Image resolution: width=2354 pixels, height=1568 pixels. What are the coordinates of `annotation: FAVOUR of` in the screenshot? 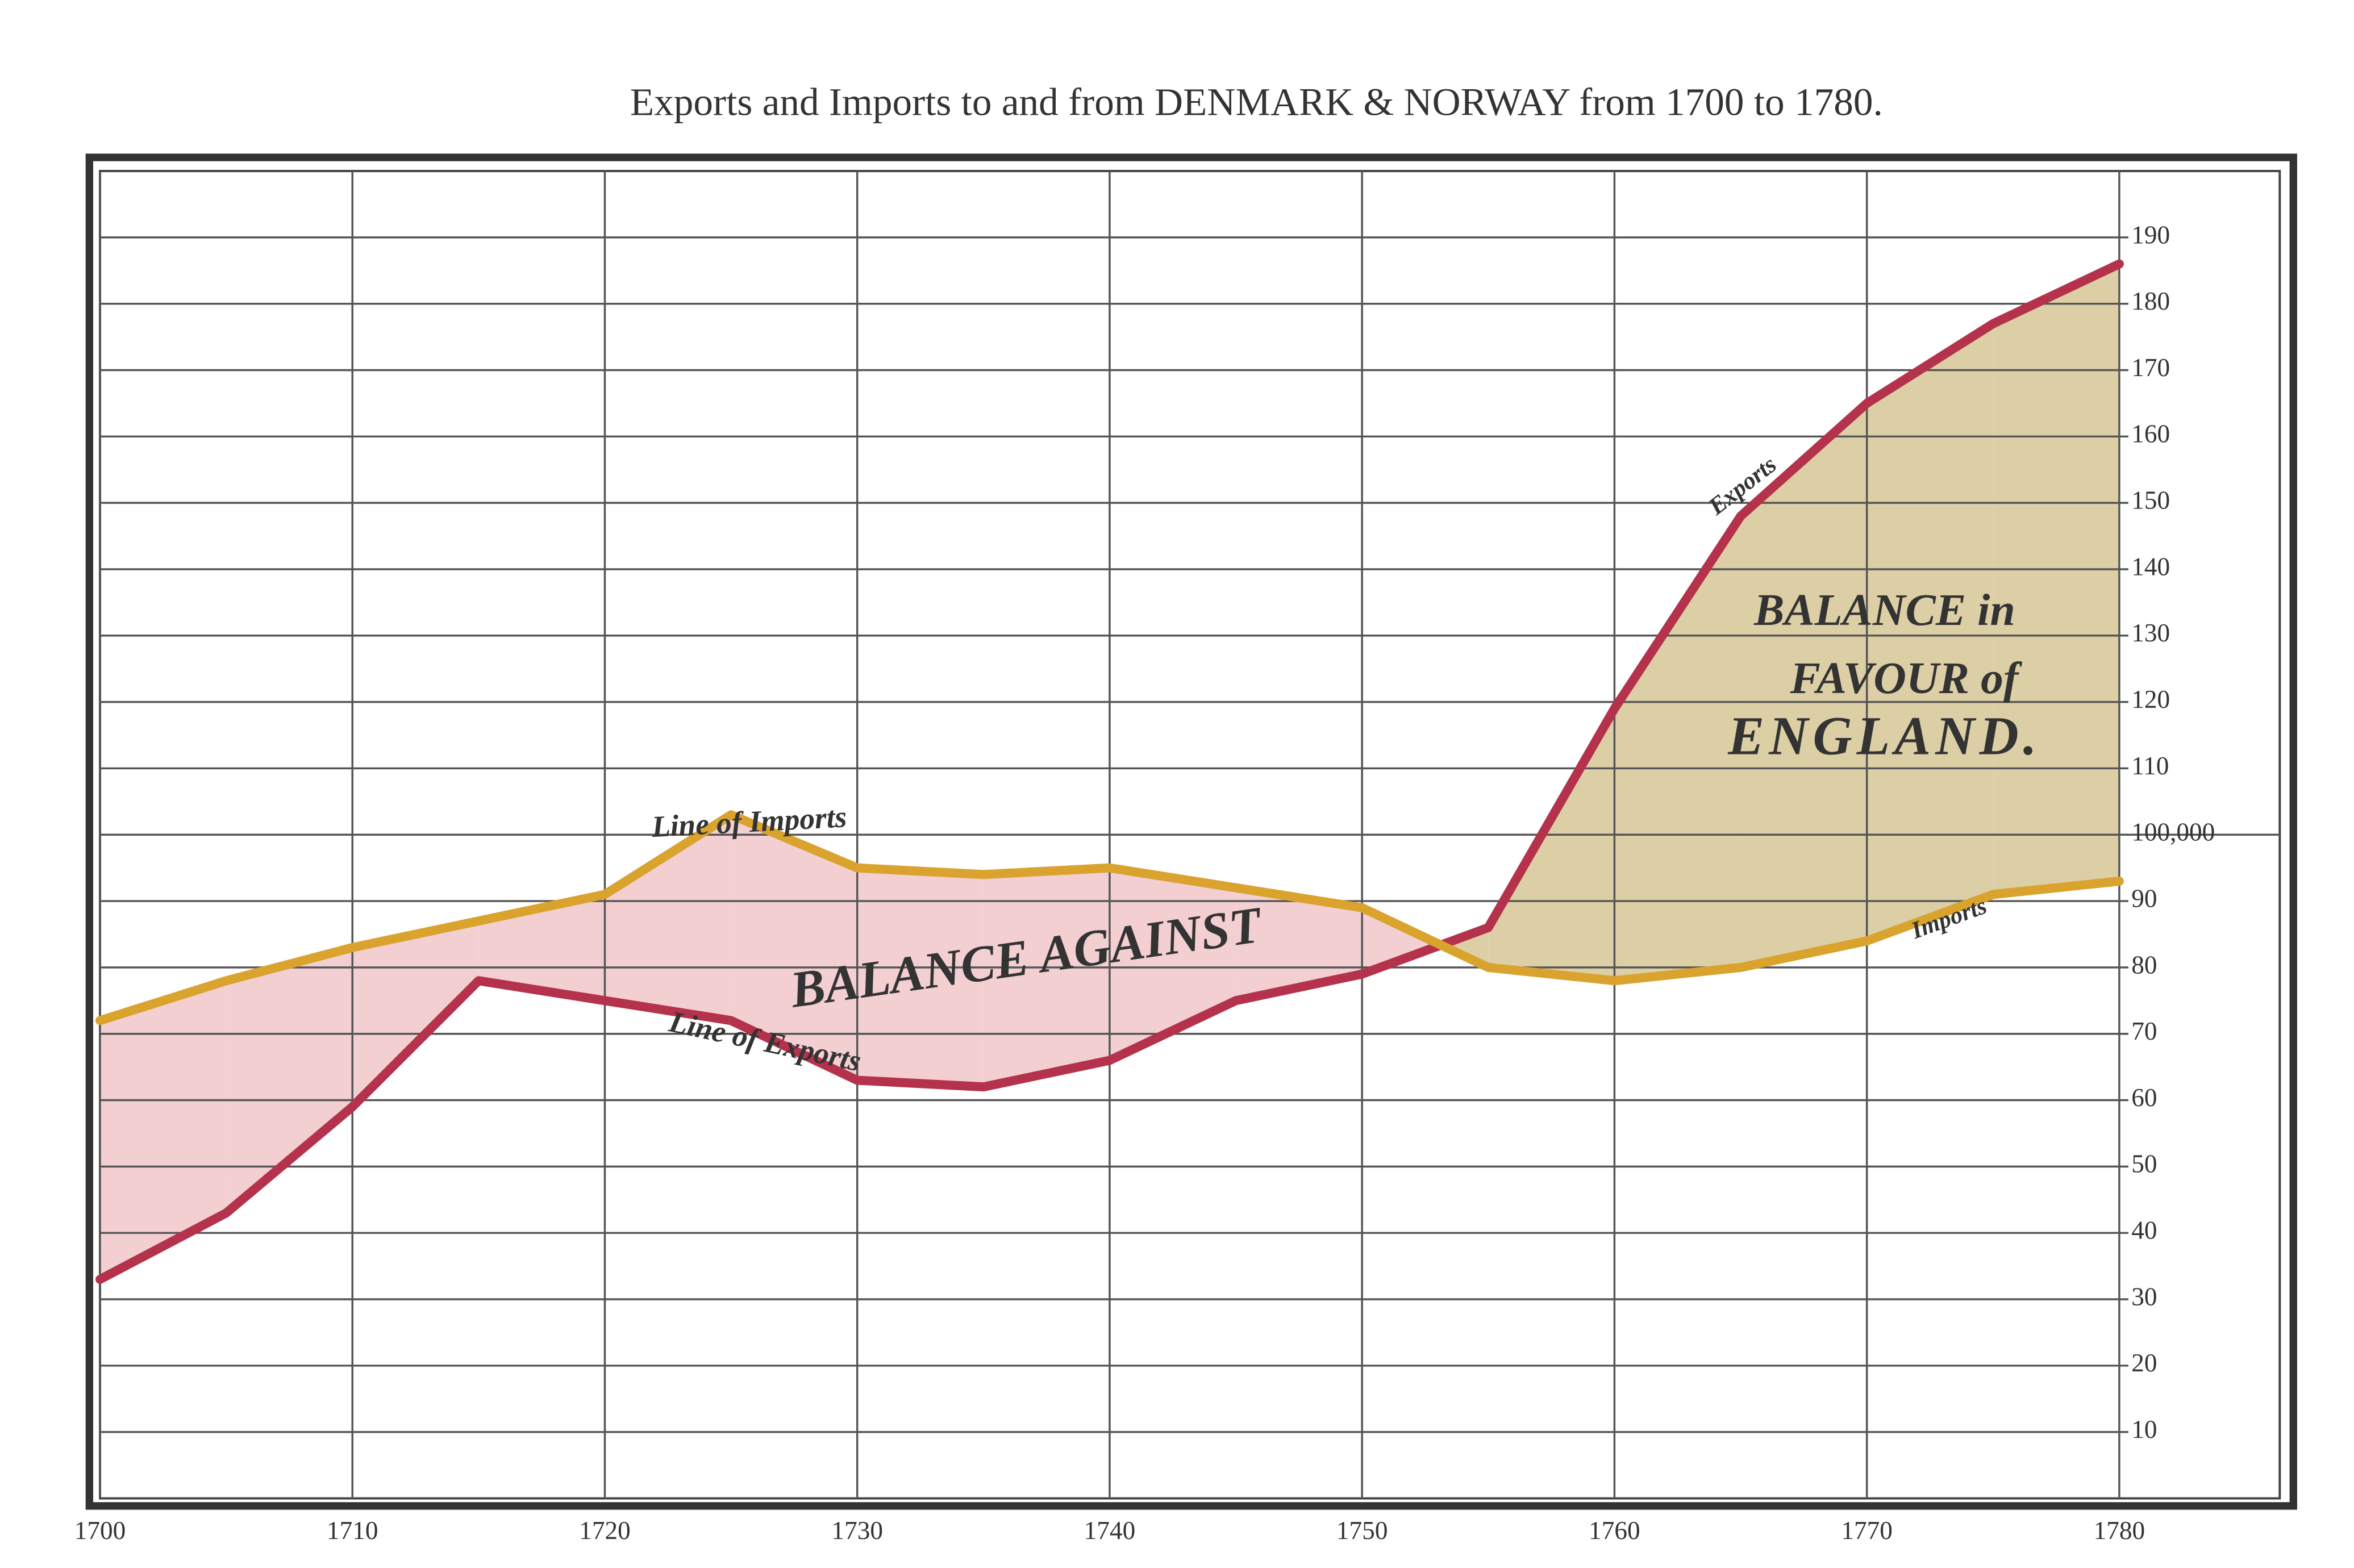 It's located at (1906, 678).